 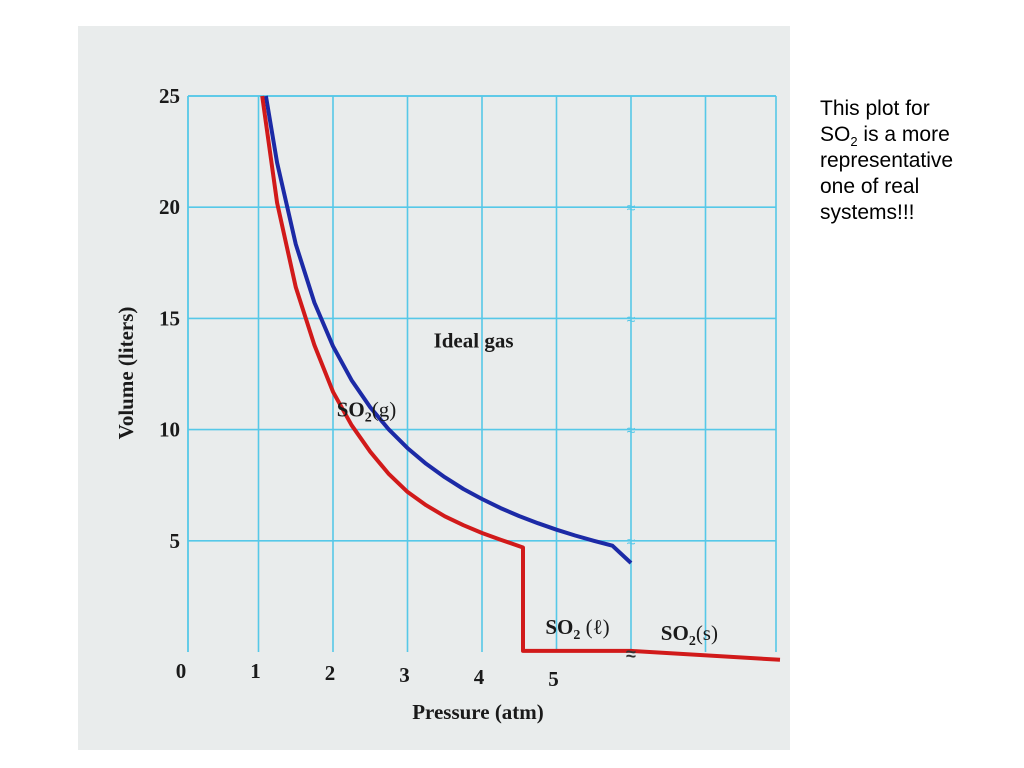 What do you see at coordinates (867, 212) in the screenshot?
I see `note-line-5: systems!!!` at bounding box center [867, 212].